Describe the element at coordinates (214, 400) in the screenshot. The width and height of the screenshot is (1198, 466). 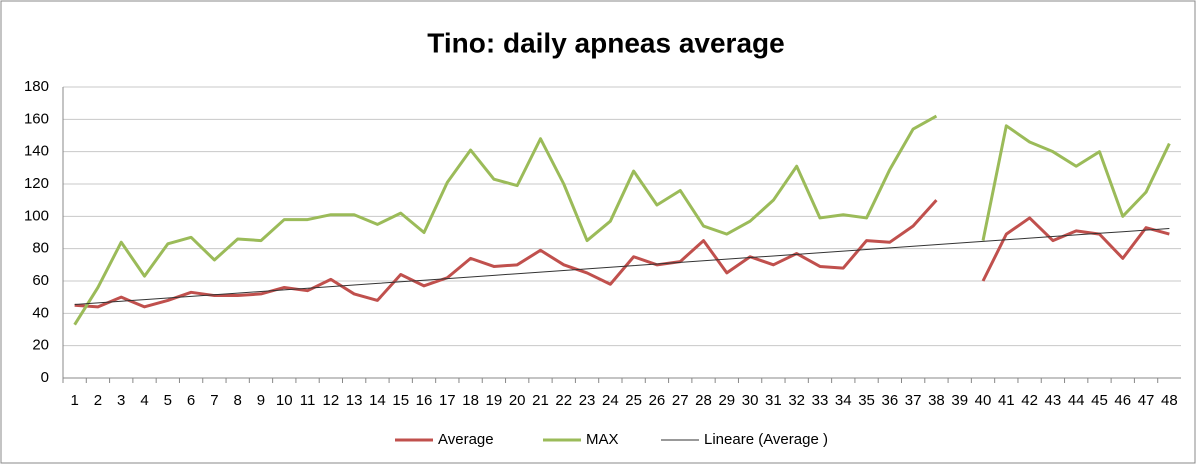
I see `x-tick-label: 7` at that location.